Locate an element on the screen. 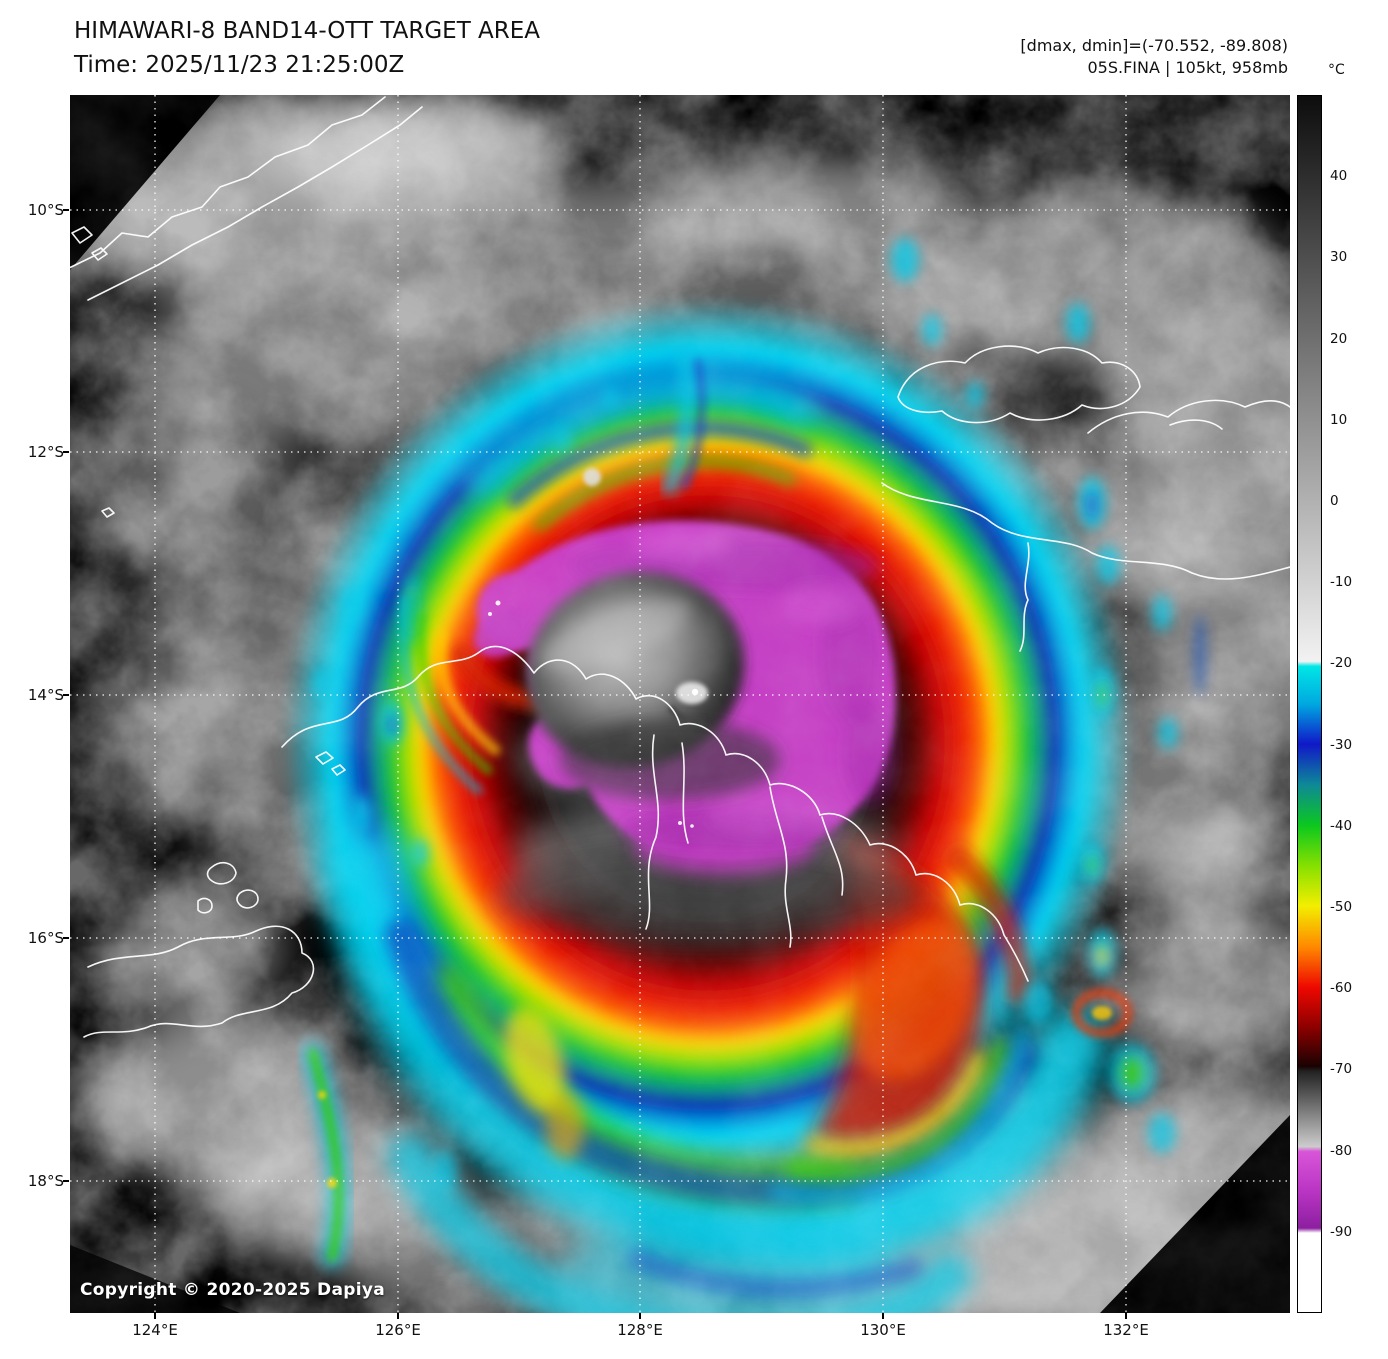 This screenshot has height=1359, width=1388. lat-tick-label: 12°S is located at coordinates (45, 452).